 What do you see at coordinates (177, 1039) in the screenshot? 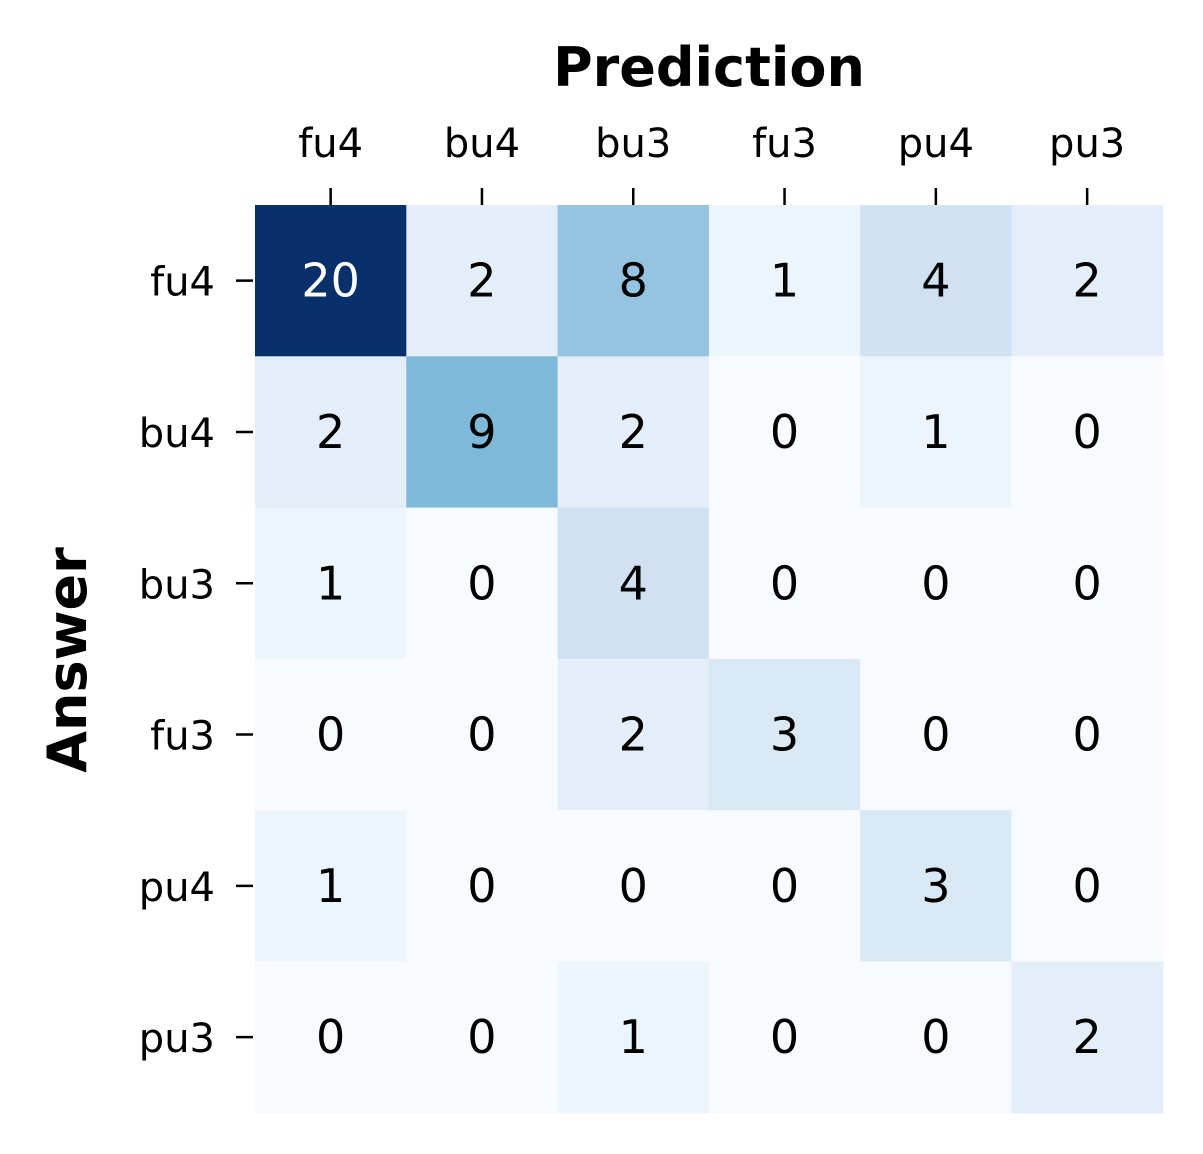
I see `y-tick-label: pu3` at bounding box center [177, 1039].